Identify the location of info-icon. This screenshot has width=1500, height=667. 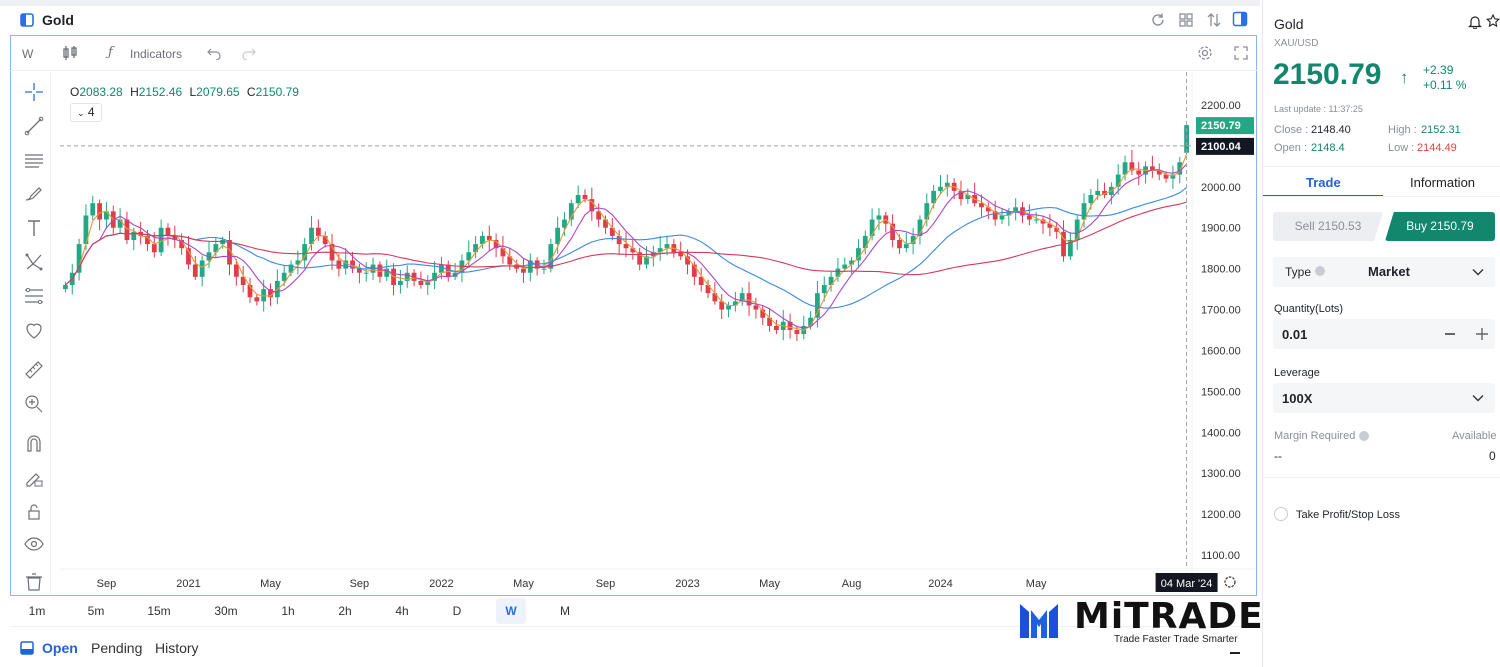
(1364, 436).